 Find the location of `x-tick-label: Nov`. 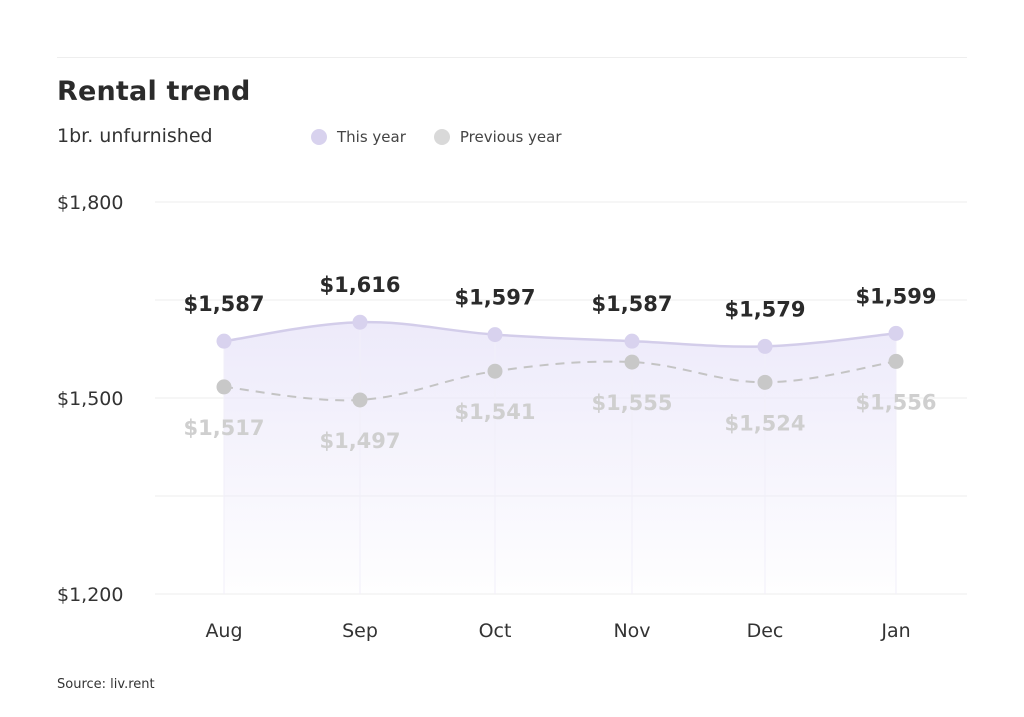

x-tick-label: Nov is located at coordinates (631, 631).